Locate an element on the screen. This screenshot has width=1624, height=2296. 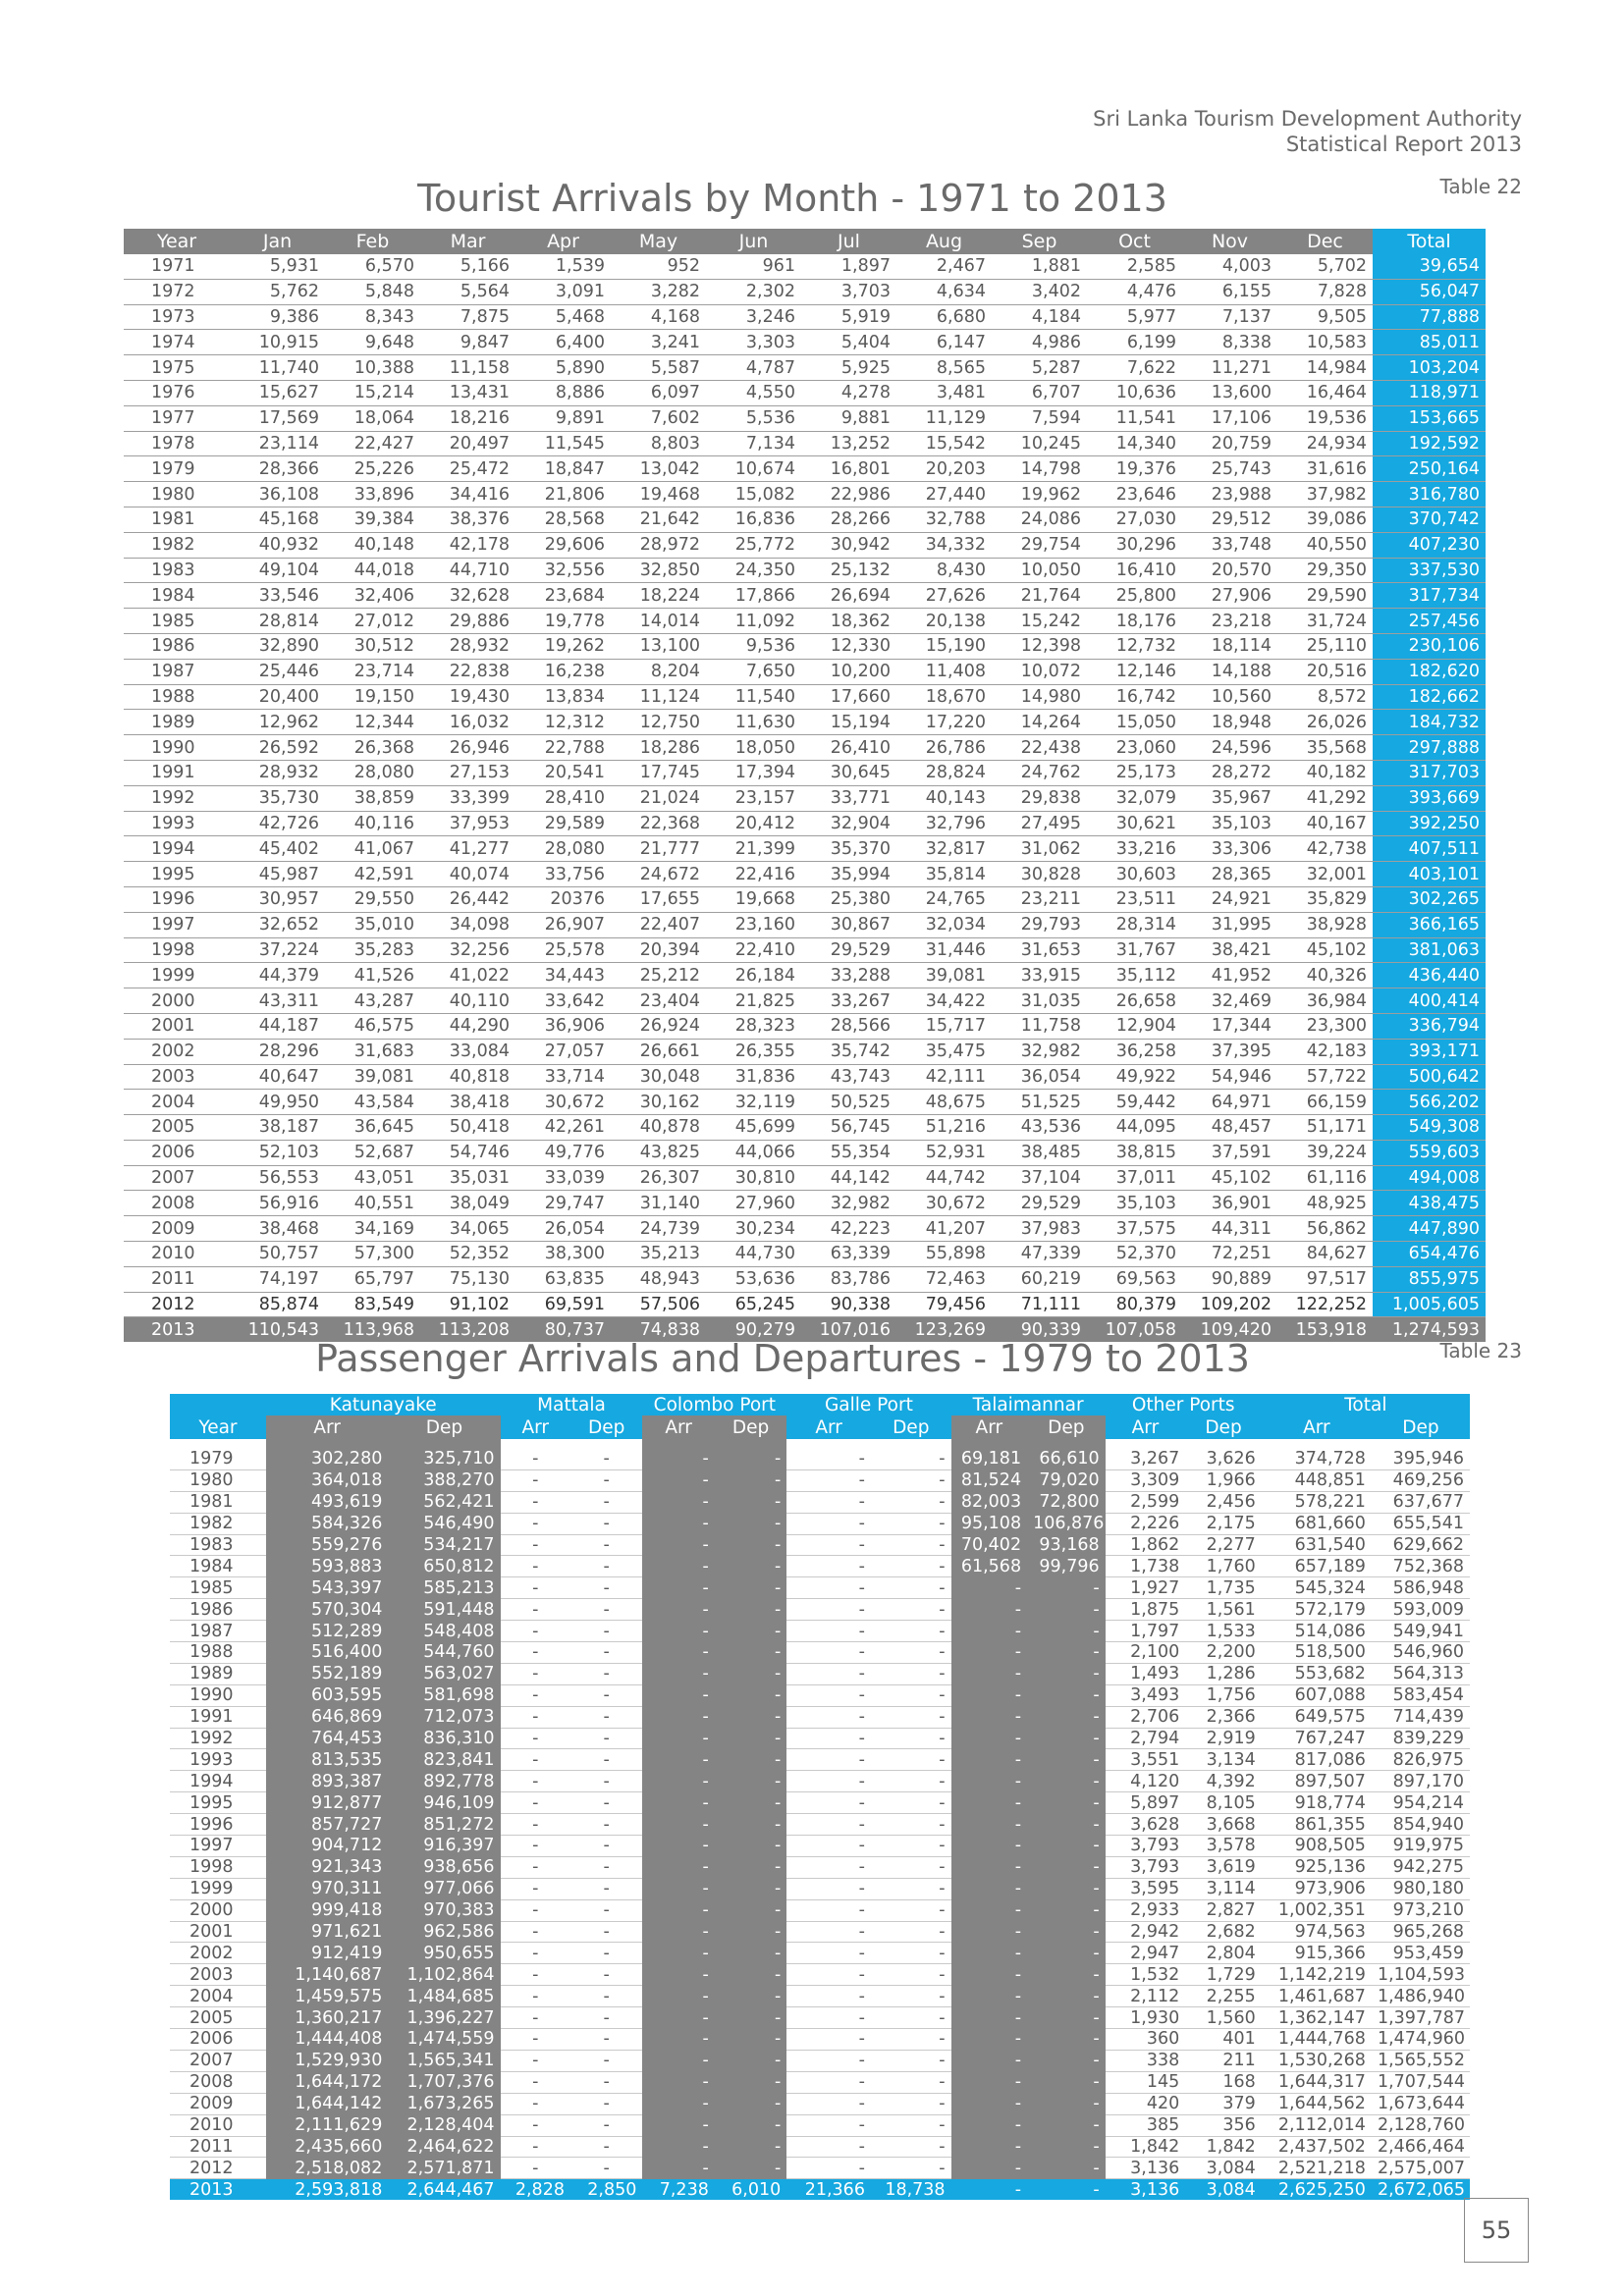
value-cell: 1,966 is located at coordinates (1223, 1480).